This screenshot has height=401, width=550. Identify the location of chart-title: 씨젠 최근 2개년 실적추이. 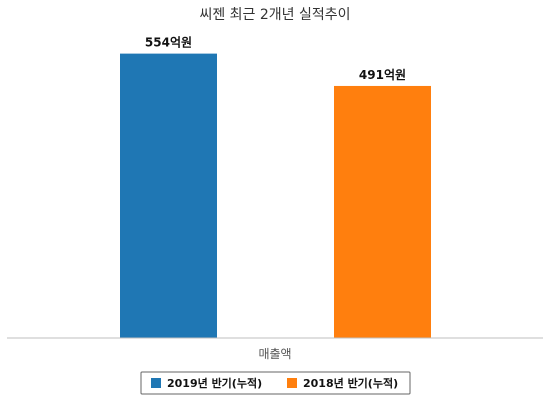
(274, 15).